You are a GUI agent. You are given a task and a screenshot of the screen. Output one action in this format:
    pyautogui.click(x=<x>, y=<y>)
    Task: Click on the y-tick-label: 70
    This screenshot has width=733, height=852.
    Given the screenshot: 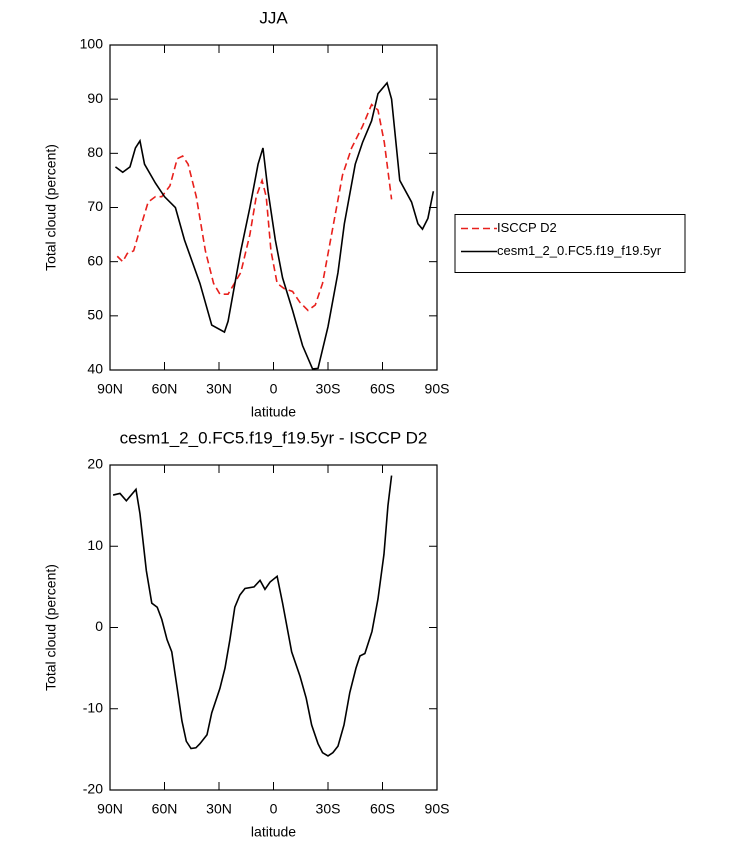 What is the action you would take?
    pyautogui.click(x=95, y=206)
    